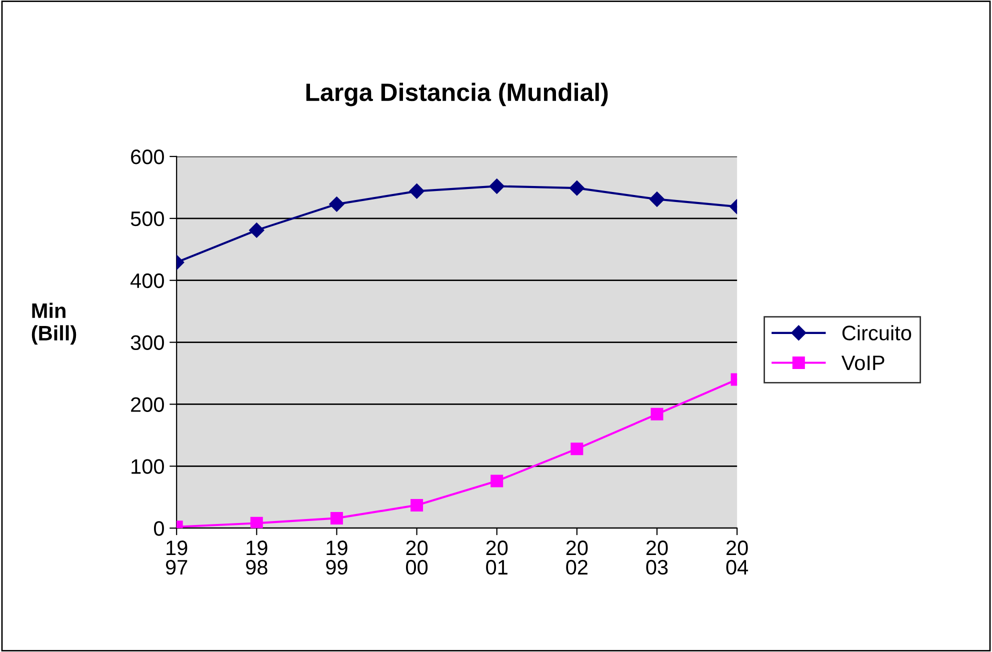 The height and width of the screenshot is (652, 992). Describe the element at coordinates (147, 342) in the screenshot. I see `y-tick-label: 300` at that location.